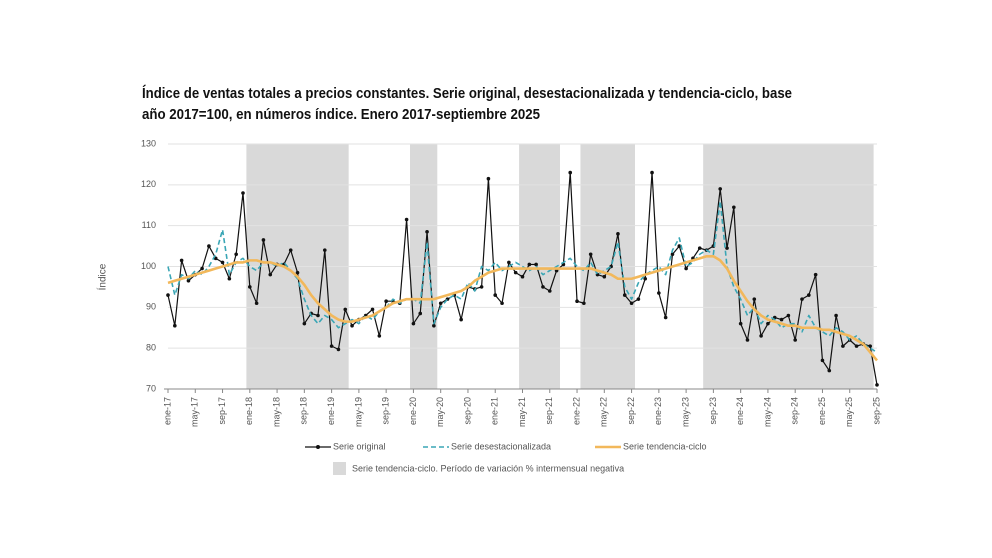  Describe the element at coordinates (604, 412) in the screenshot. I see `x-tick-label: may-22` at that location.